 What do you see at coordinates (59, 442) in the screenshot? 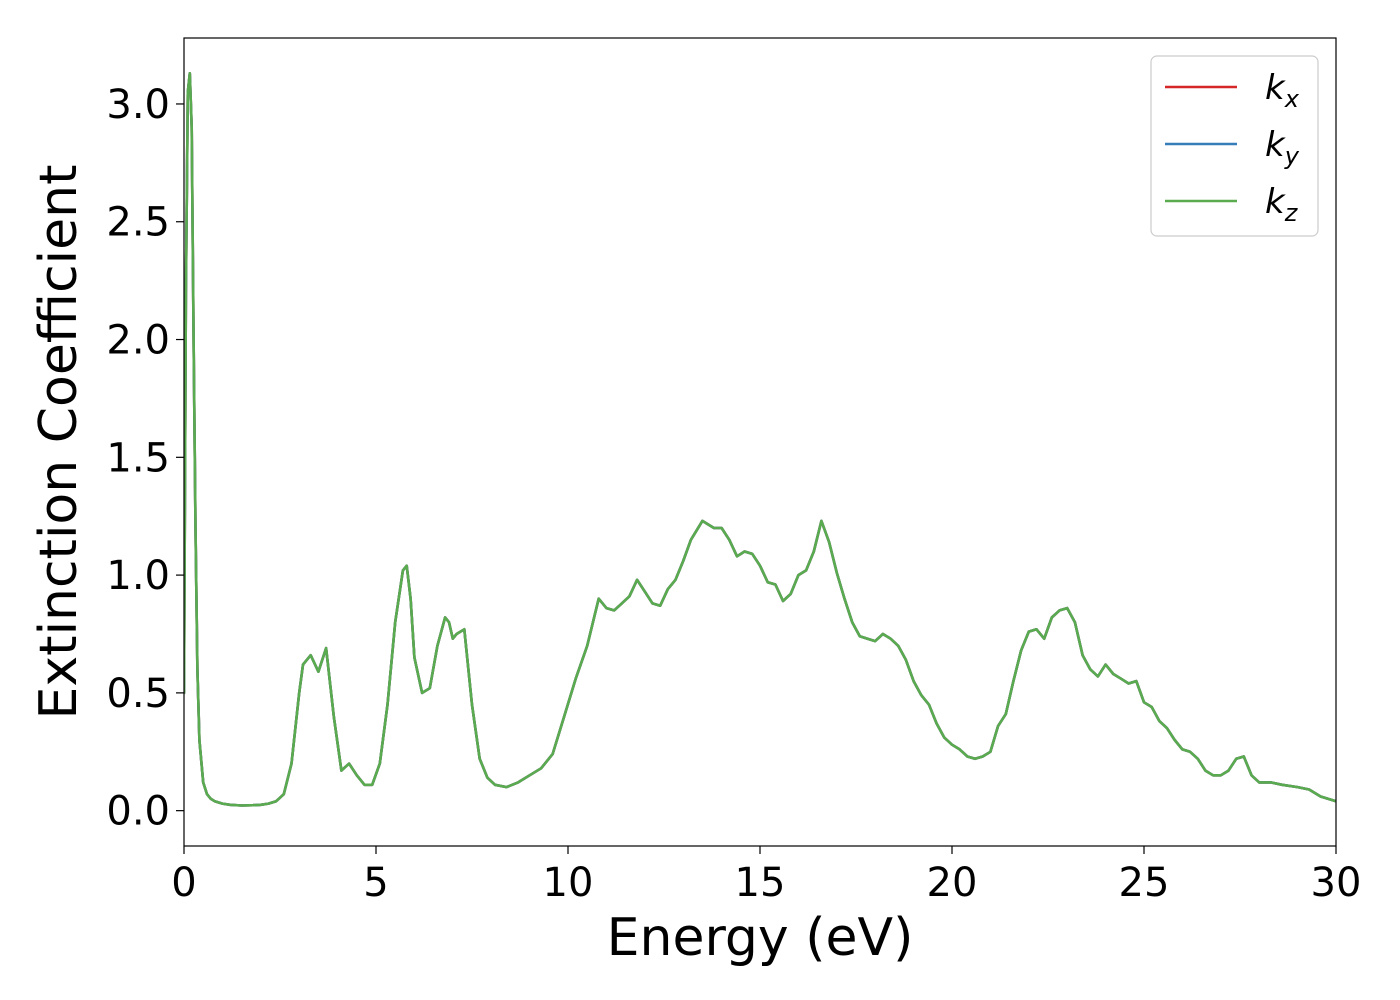
I see `y-axis-label: Extinction Coefficient` at bounding box center [59, 442].